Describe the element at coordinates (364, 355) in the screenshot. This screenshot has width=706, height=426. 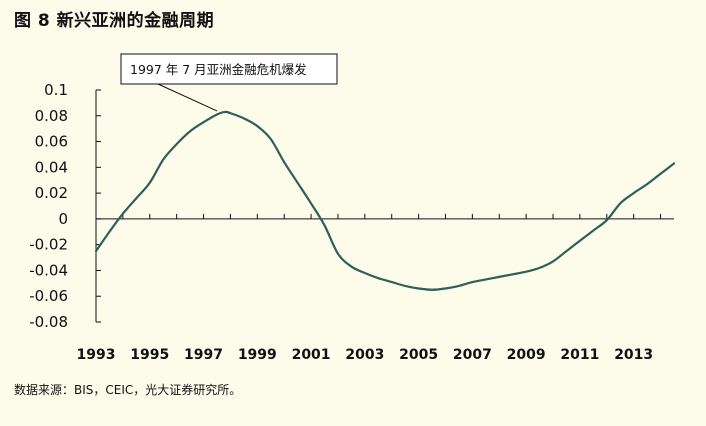
I see `x-tick-label: 2003` at that location.